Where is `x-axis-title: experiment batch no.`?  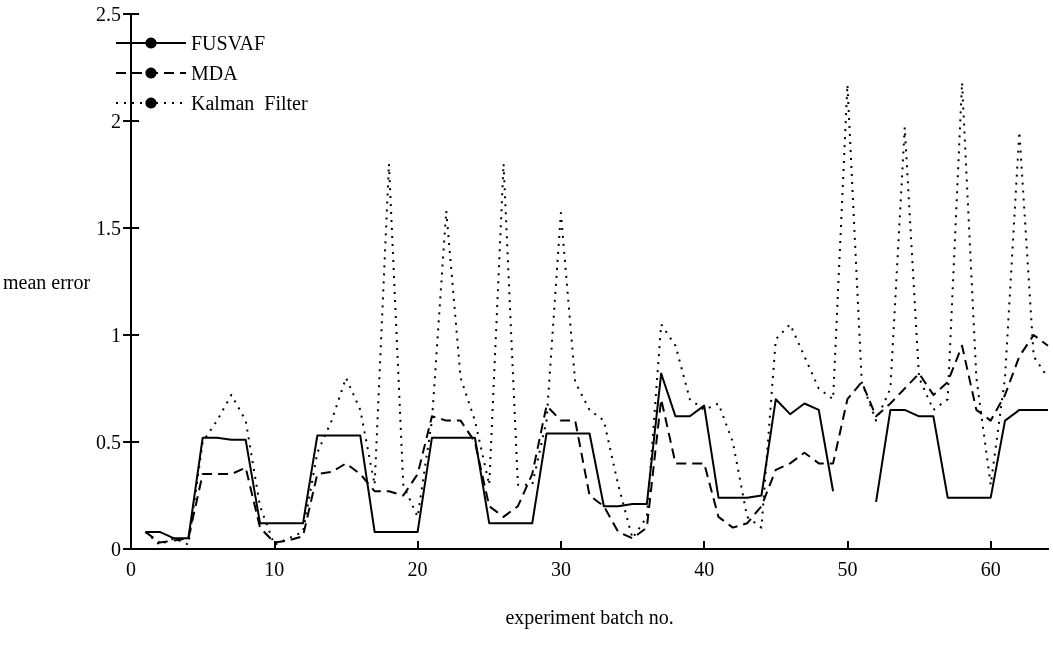 x-axis-title: experiment batch no. is located at coordinates (589, 617).